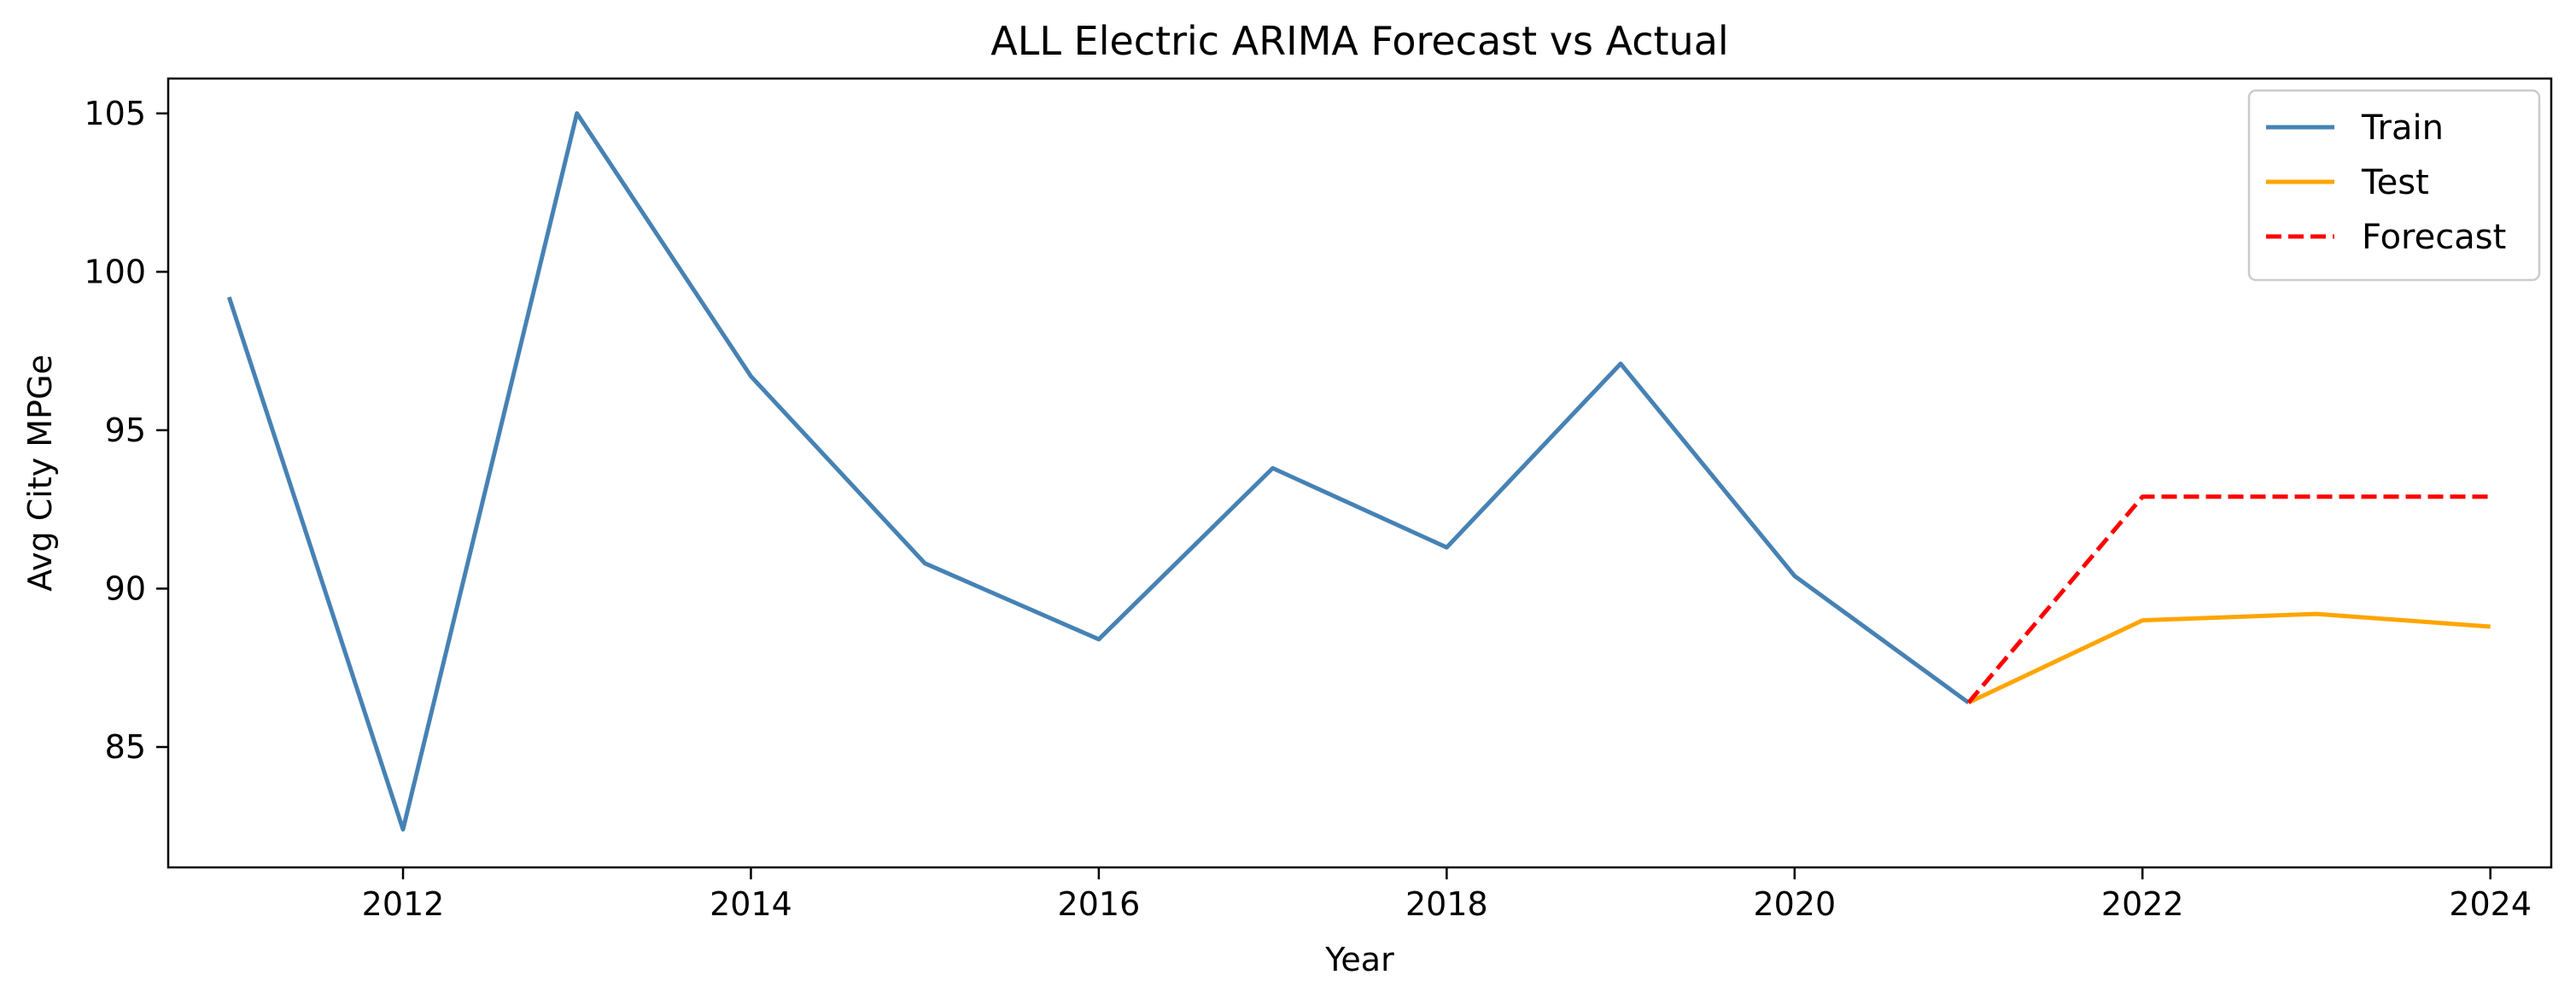 The image size is (2576, 1004). What do you see at coordinates (115, 271) in the screenshot?
I see `y-tick-label: 100` at bounding box center [115, 271].